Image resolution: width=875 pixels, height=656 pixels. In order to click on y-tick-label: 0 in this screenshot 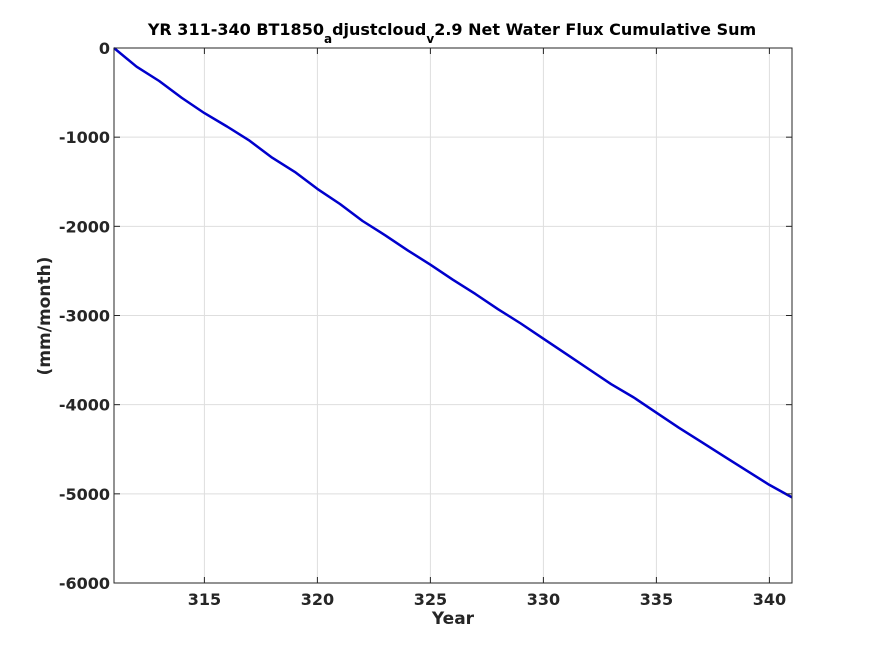, I will do `click(104, 48)`.